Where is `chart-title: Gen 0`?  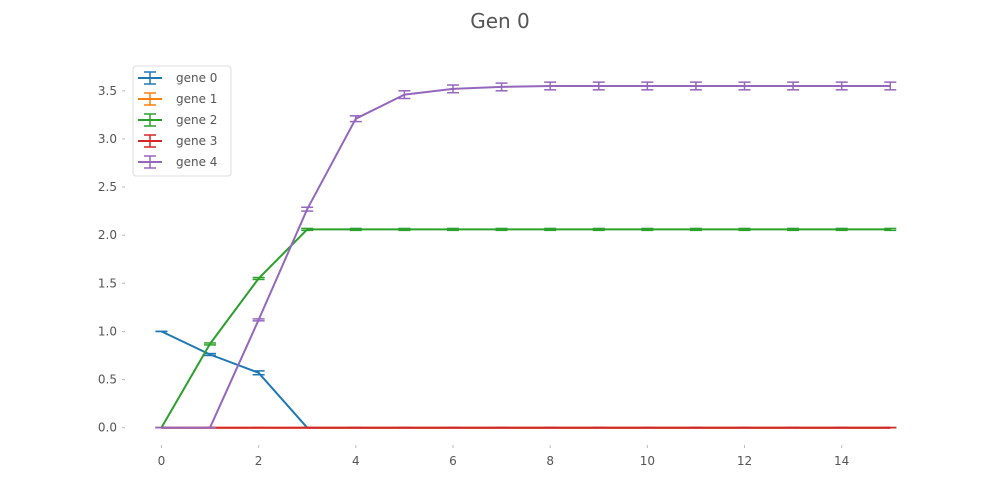 chart-title: Gen 0 is located at coordinates (500, 21).